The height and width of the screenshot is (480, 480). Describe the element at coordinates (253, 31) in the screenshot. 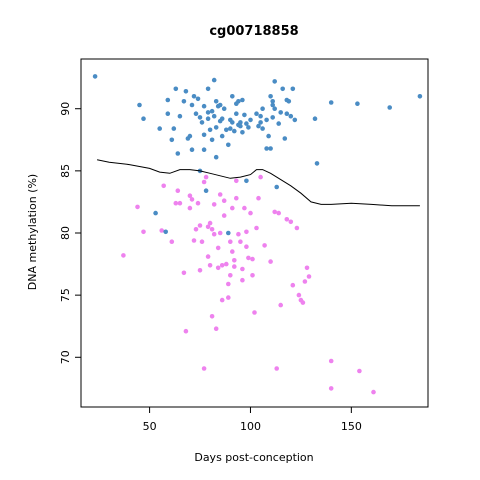

I see `chart-title: cg00718858` at that location.